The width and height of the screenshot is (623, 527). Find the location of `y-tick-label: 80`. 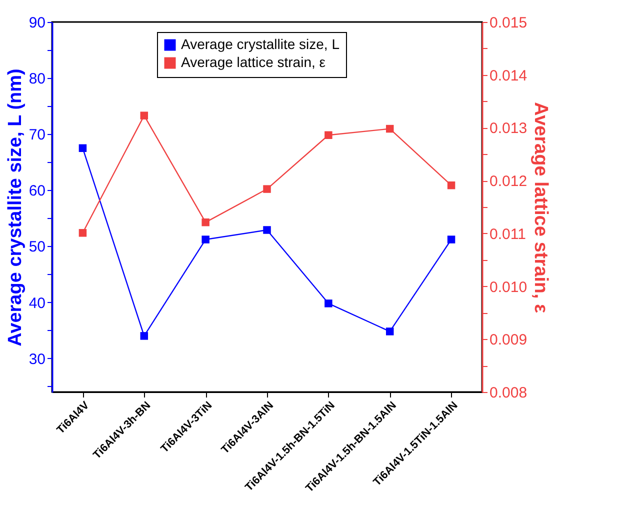

y-tick-label: 80 is located at coordinates (37, 79).